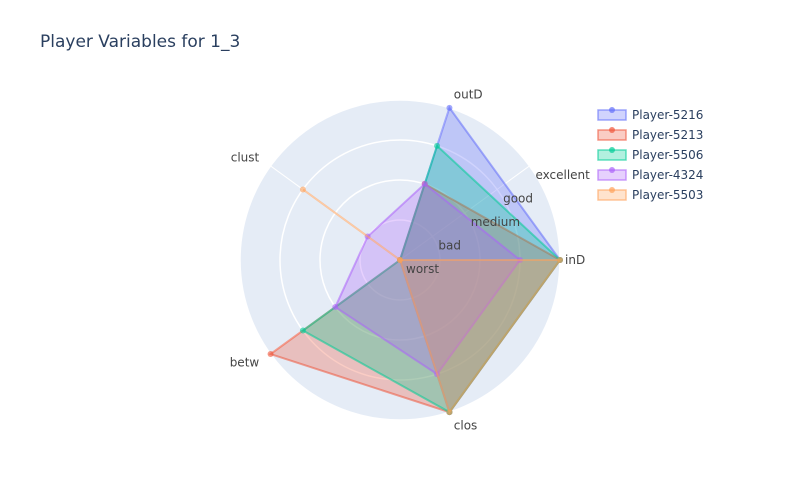  I want to click on axis-label: outD, so click(468, 95).